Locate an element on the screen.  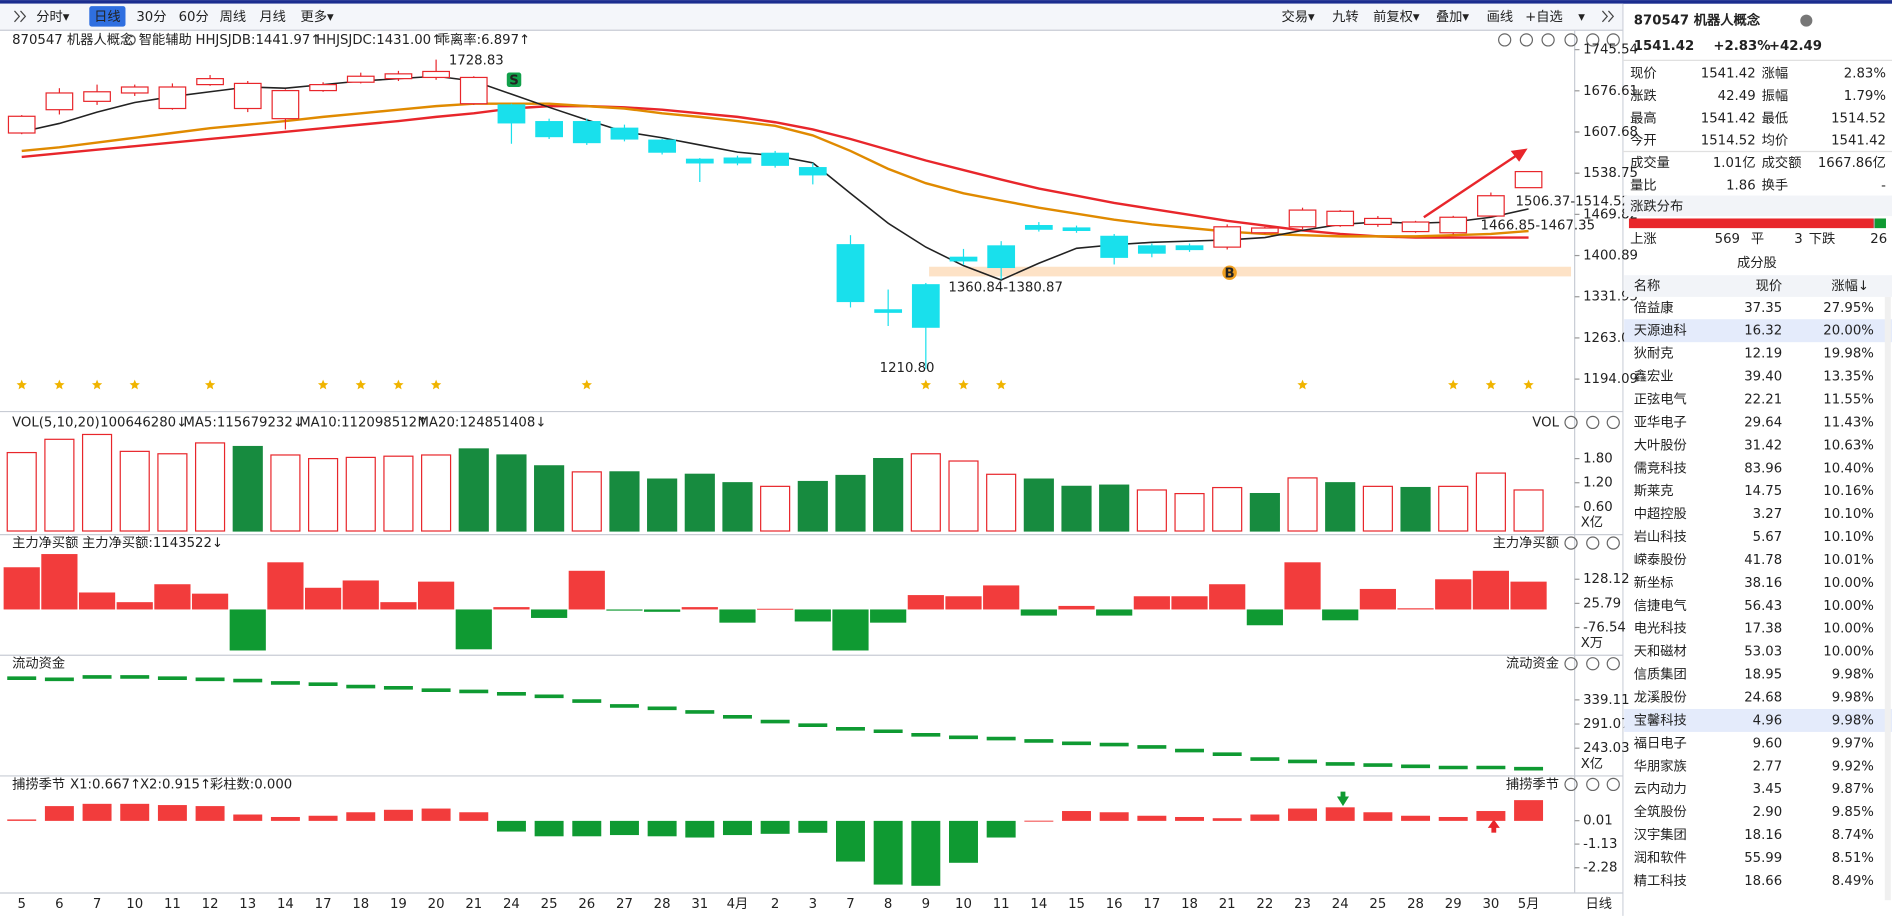
stock-name: 汉宇集团 is located at coordinates (1660, 835).